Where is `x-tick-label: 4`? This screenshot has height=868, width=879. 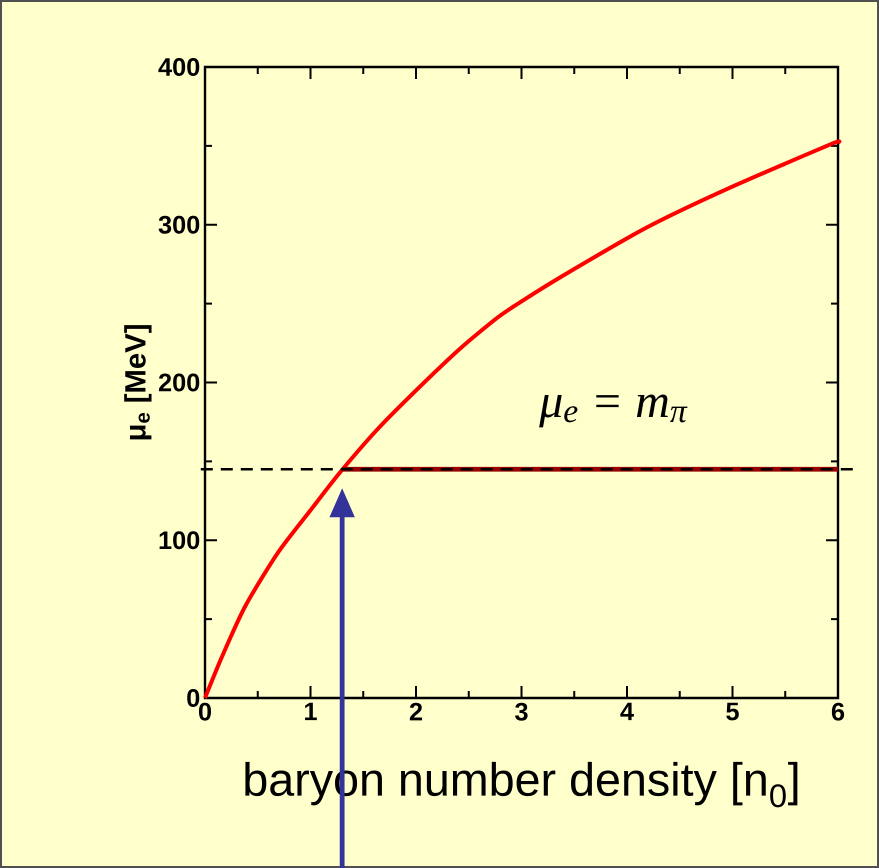 x-tick-label: 4 is located at coordinates (627, 711).